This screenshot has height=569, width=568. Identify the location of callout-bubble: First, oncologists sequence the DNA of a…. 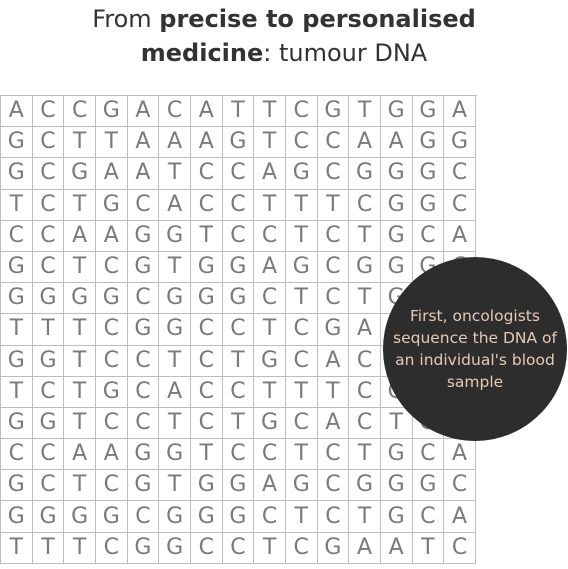
(475, 349).